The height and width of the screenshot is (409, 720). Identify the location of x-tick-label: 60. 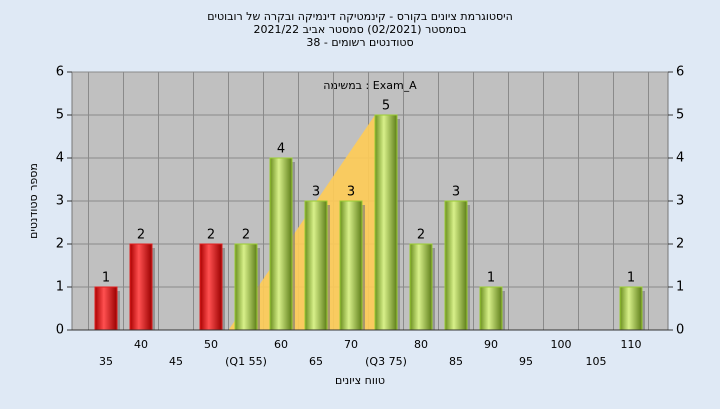
(281, 344).